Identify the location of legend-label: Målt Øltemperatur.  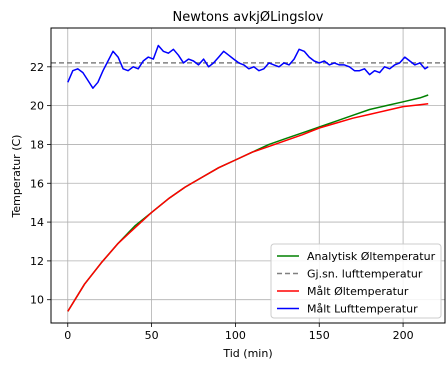
(358, 291).